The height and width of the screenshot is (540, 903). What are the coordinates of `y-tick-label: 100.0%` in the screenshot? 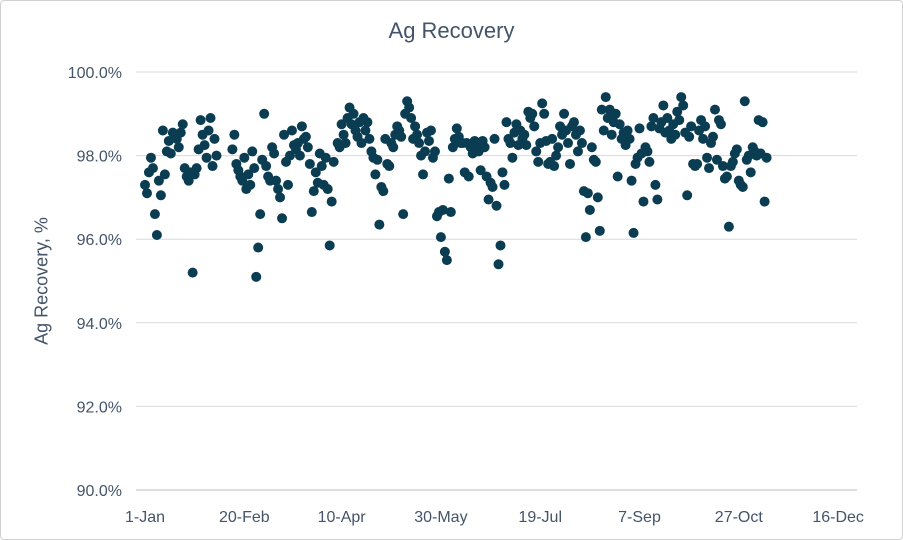 It's located at (95, 73).